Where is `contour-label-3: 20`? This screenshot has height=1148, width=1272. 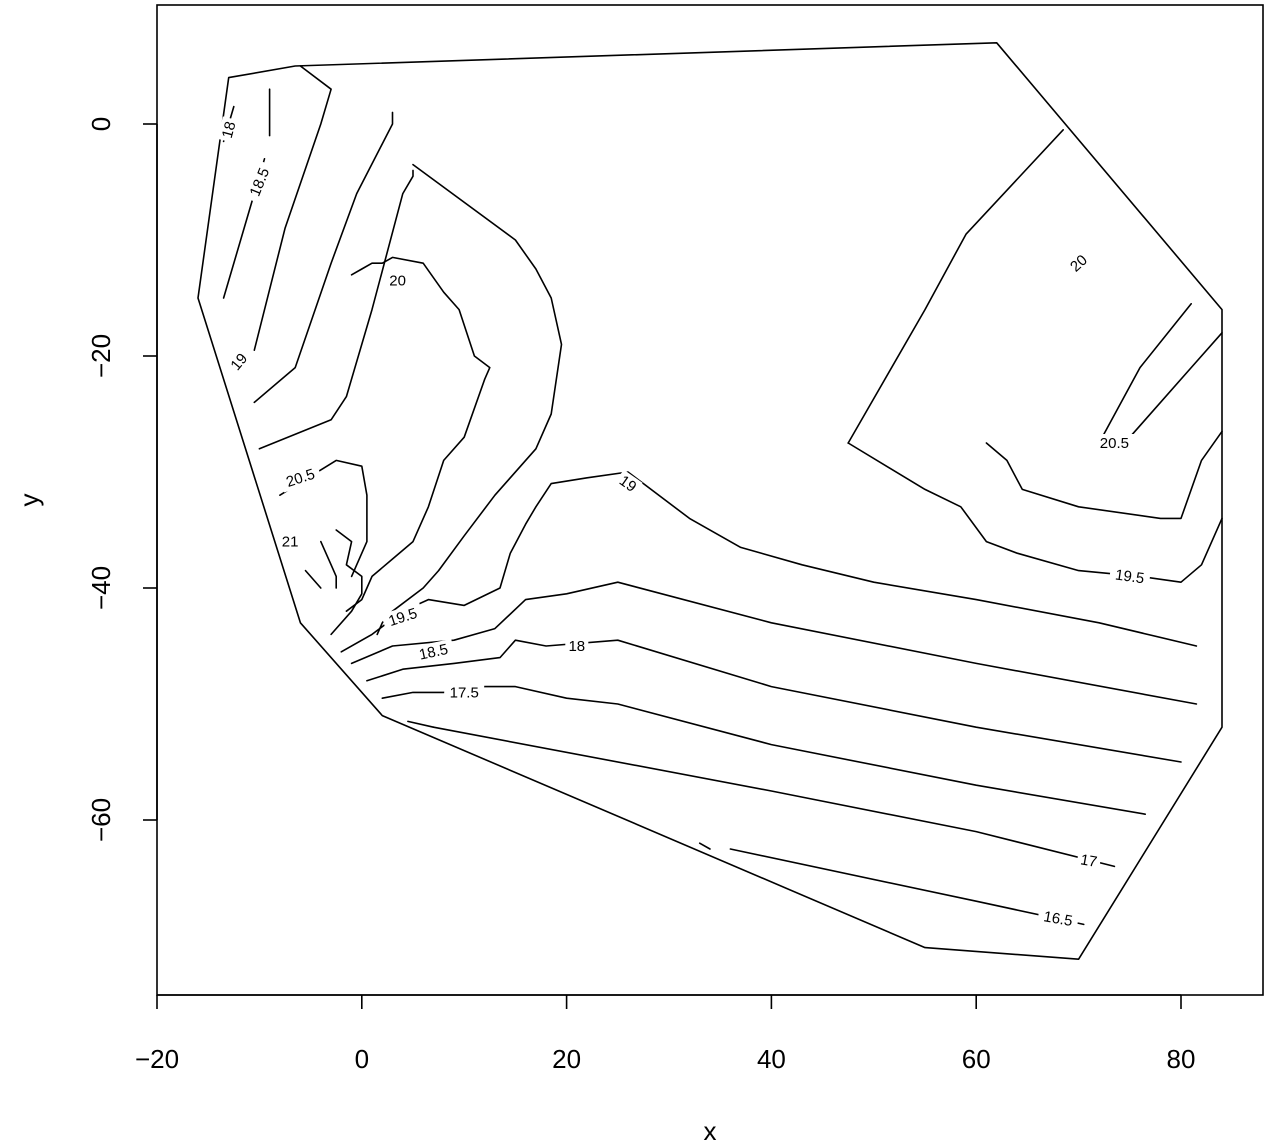
contour-label-3: 20 is located at coordinates (398, 280).